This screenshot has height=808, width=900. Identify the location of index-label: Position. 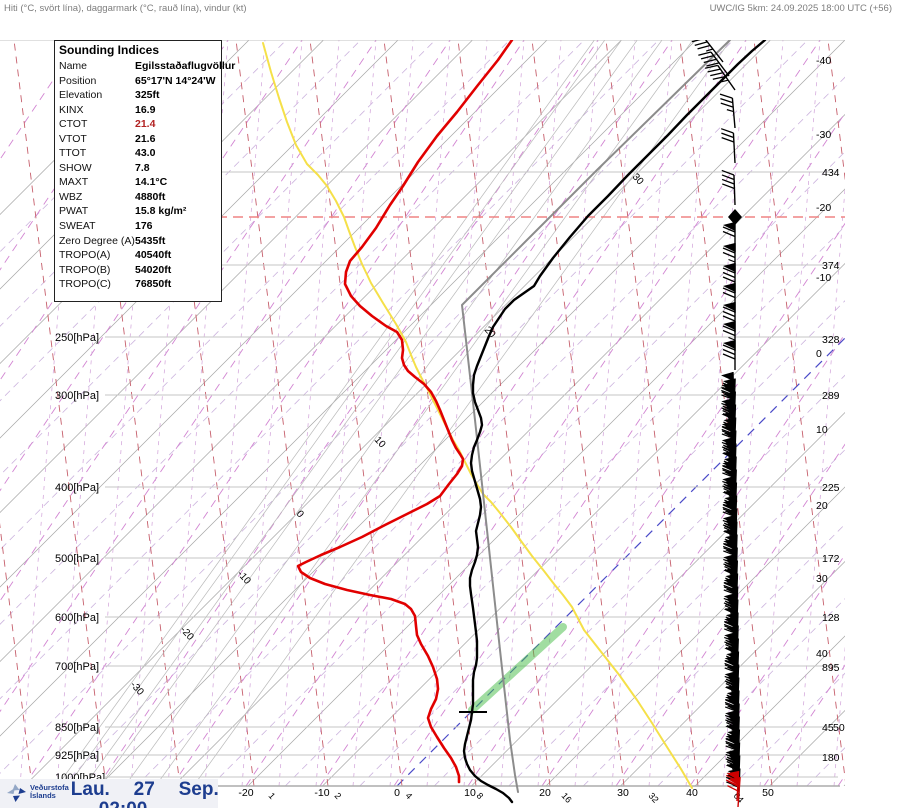
(78, 80).